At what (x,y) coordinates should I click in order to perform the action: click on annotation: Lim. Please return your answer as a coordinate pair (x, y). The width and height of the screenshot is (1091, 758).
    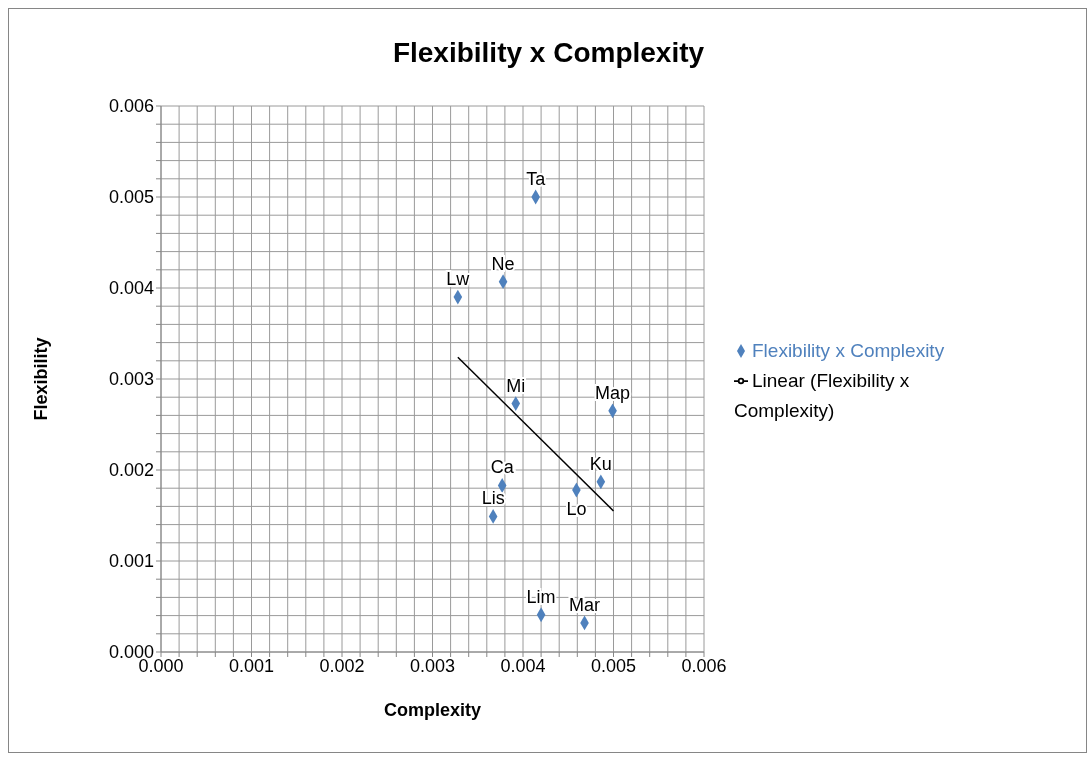
    Looking at the image, I should click on (541, 596).